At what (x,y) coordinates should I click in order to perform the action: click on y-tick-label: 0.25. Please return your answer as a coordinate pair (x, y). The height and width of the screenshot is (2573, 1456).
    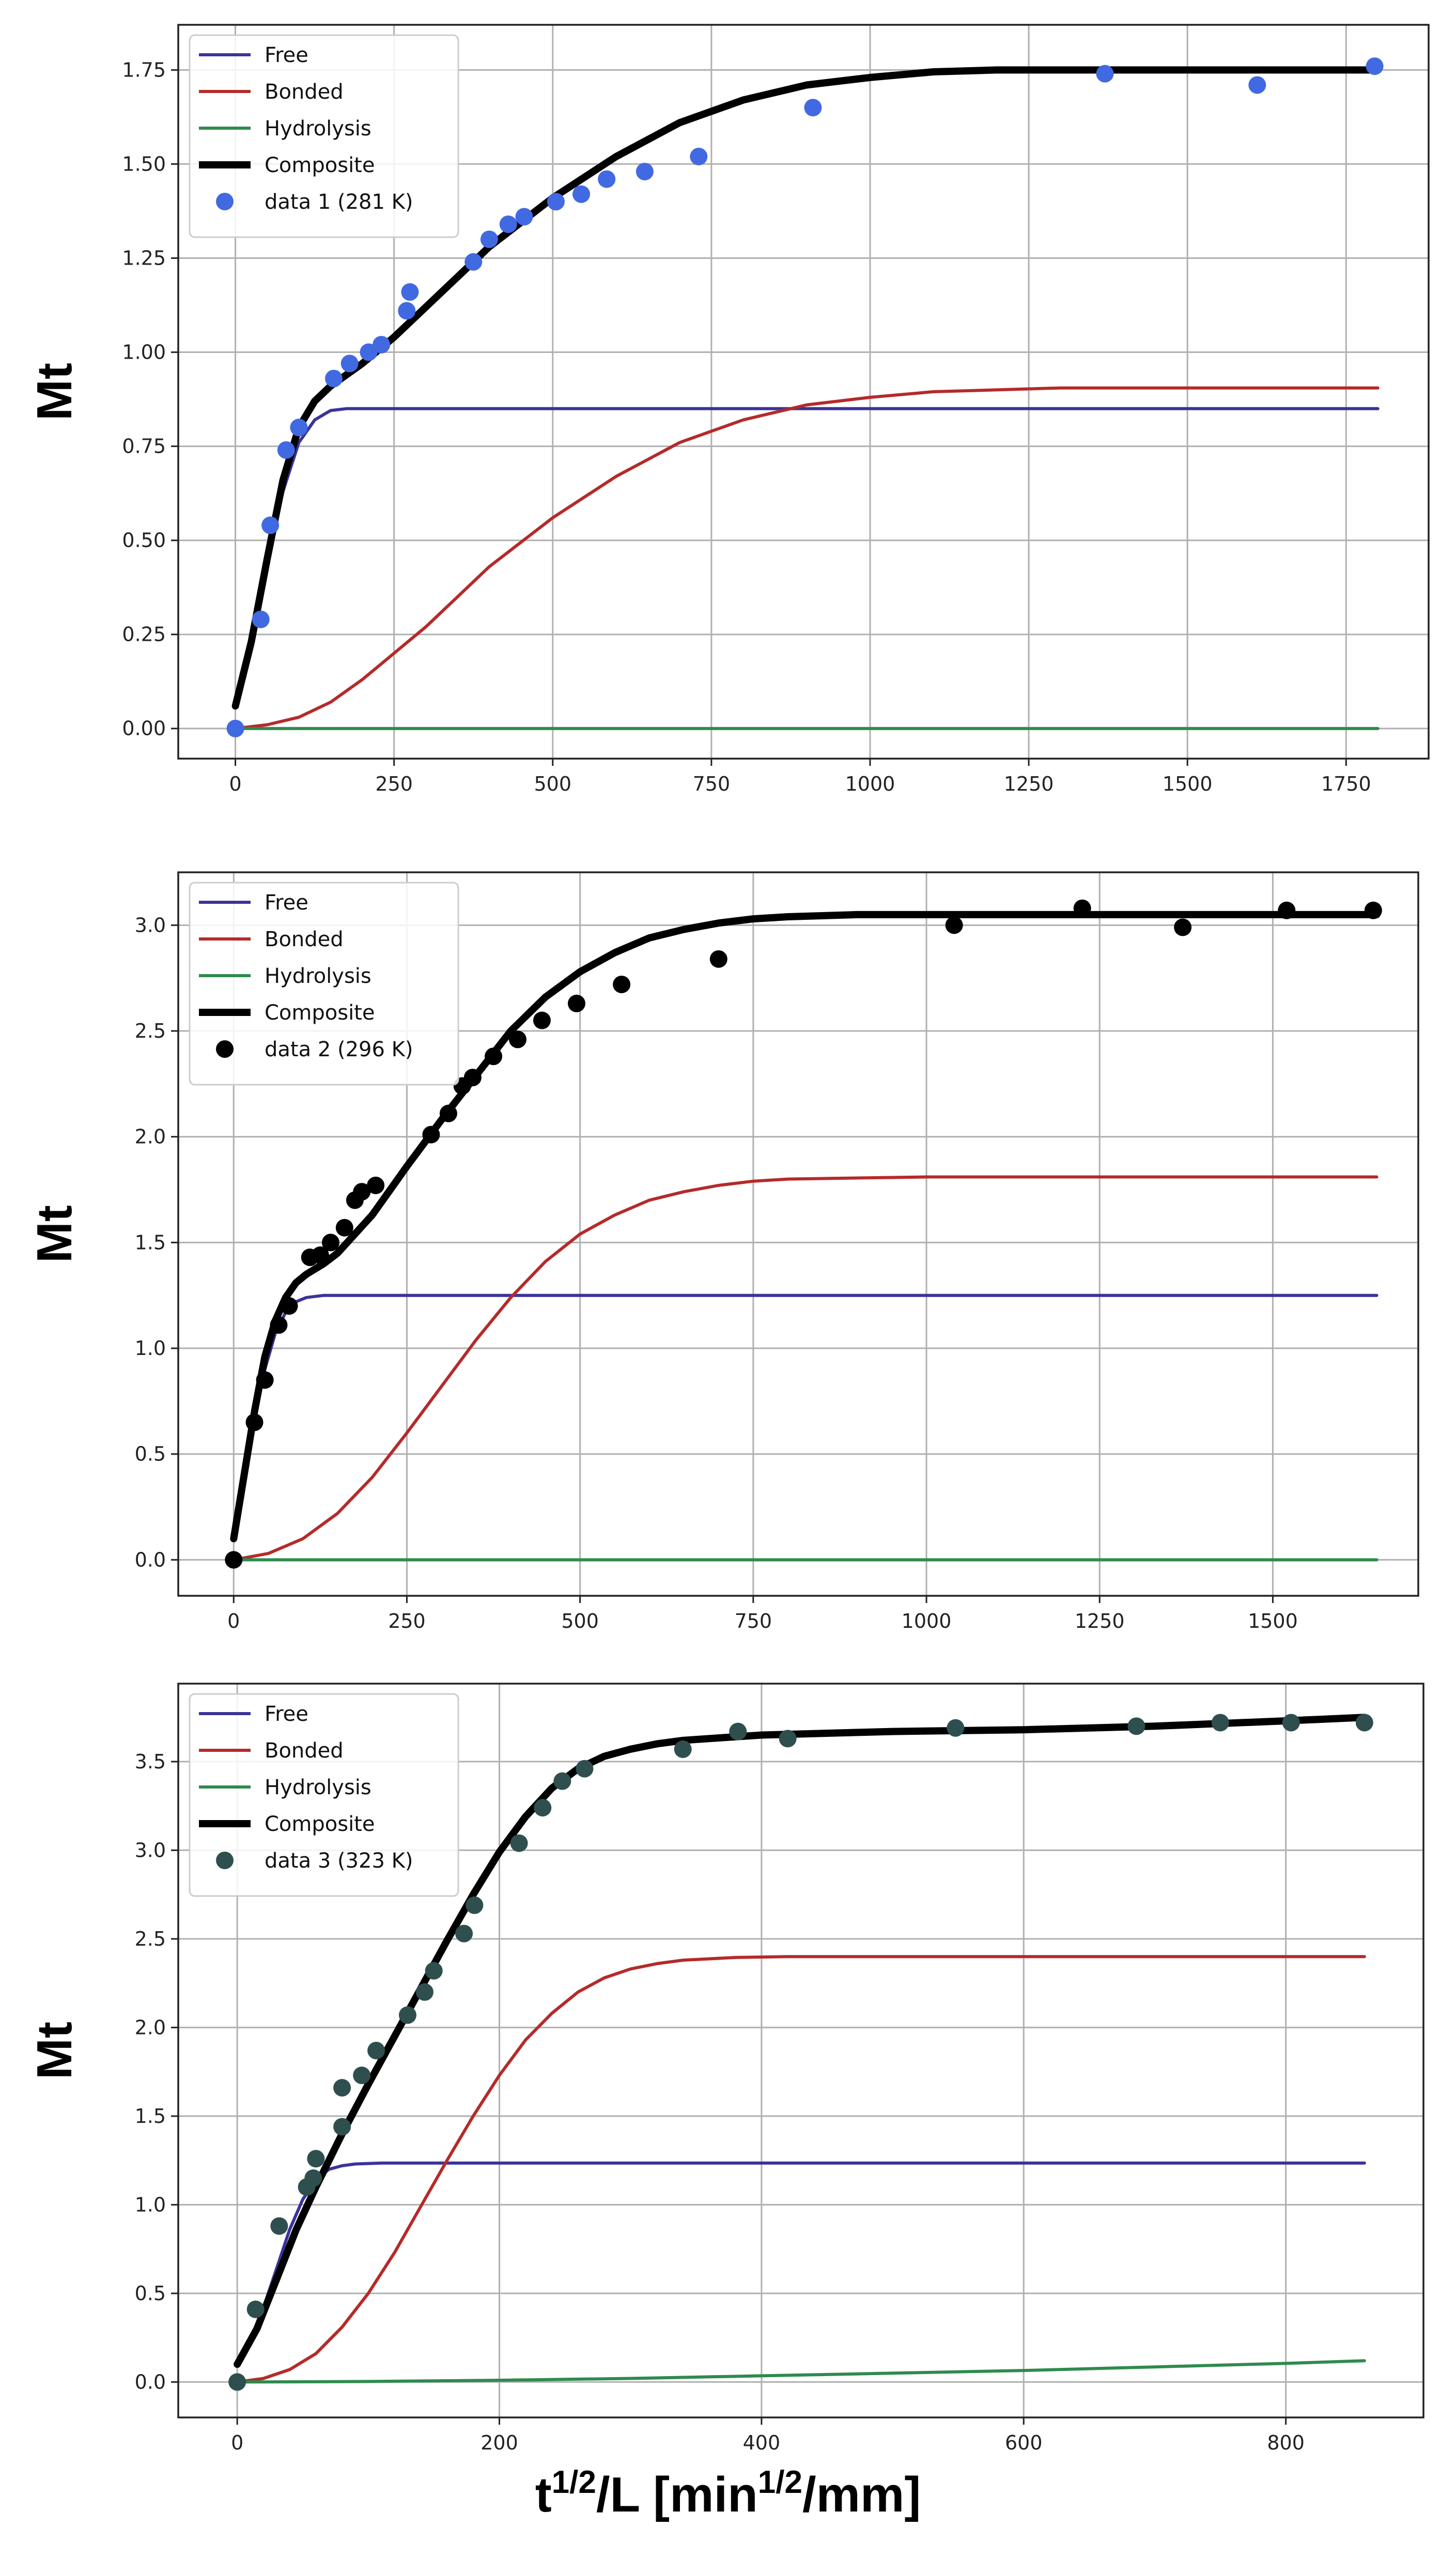
    Looking at the image, I should click on (144, 634).